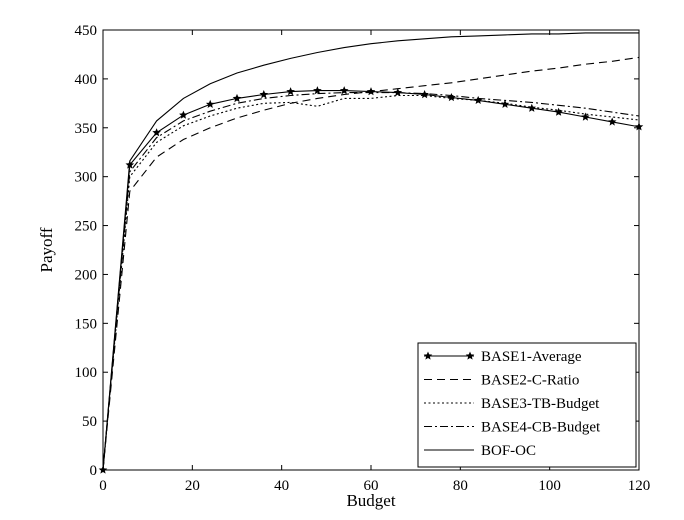  I want to click on x-axis-label: Budget, so click(370, 500).